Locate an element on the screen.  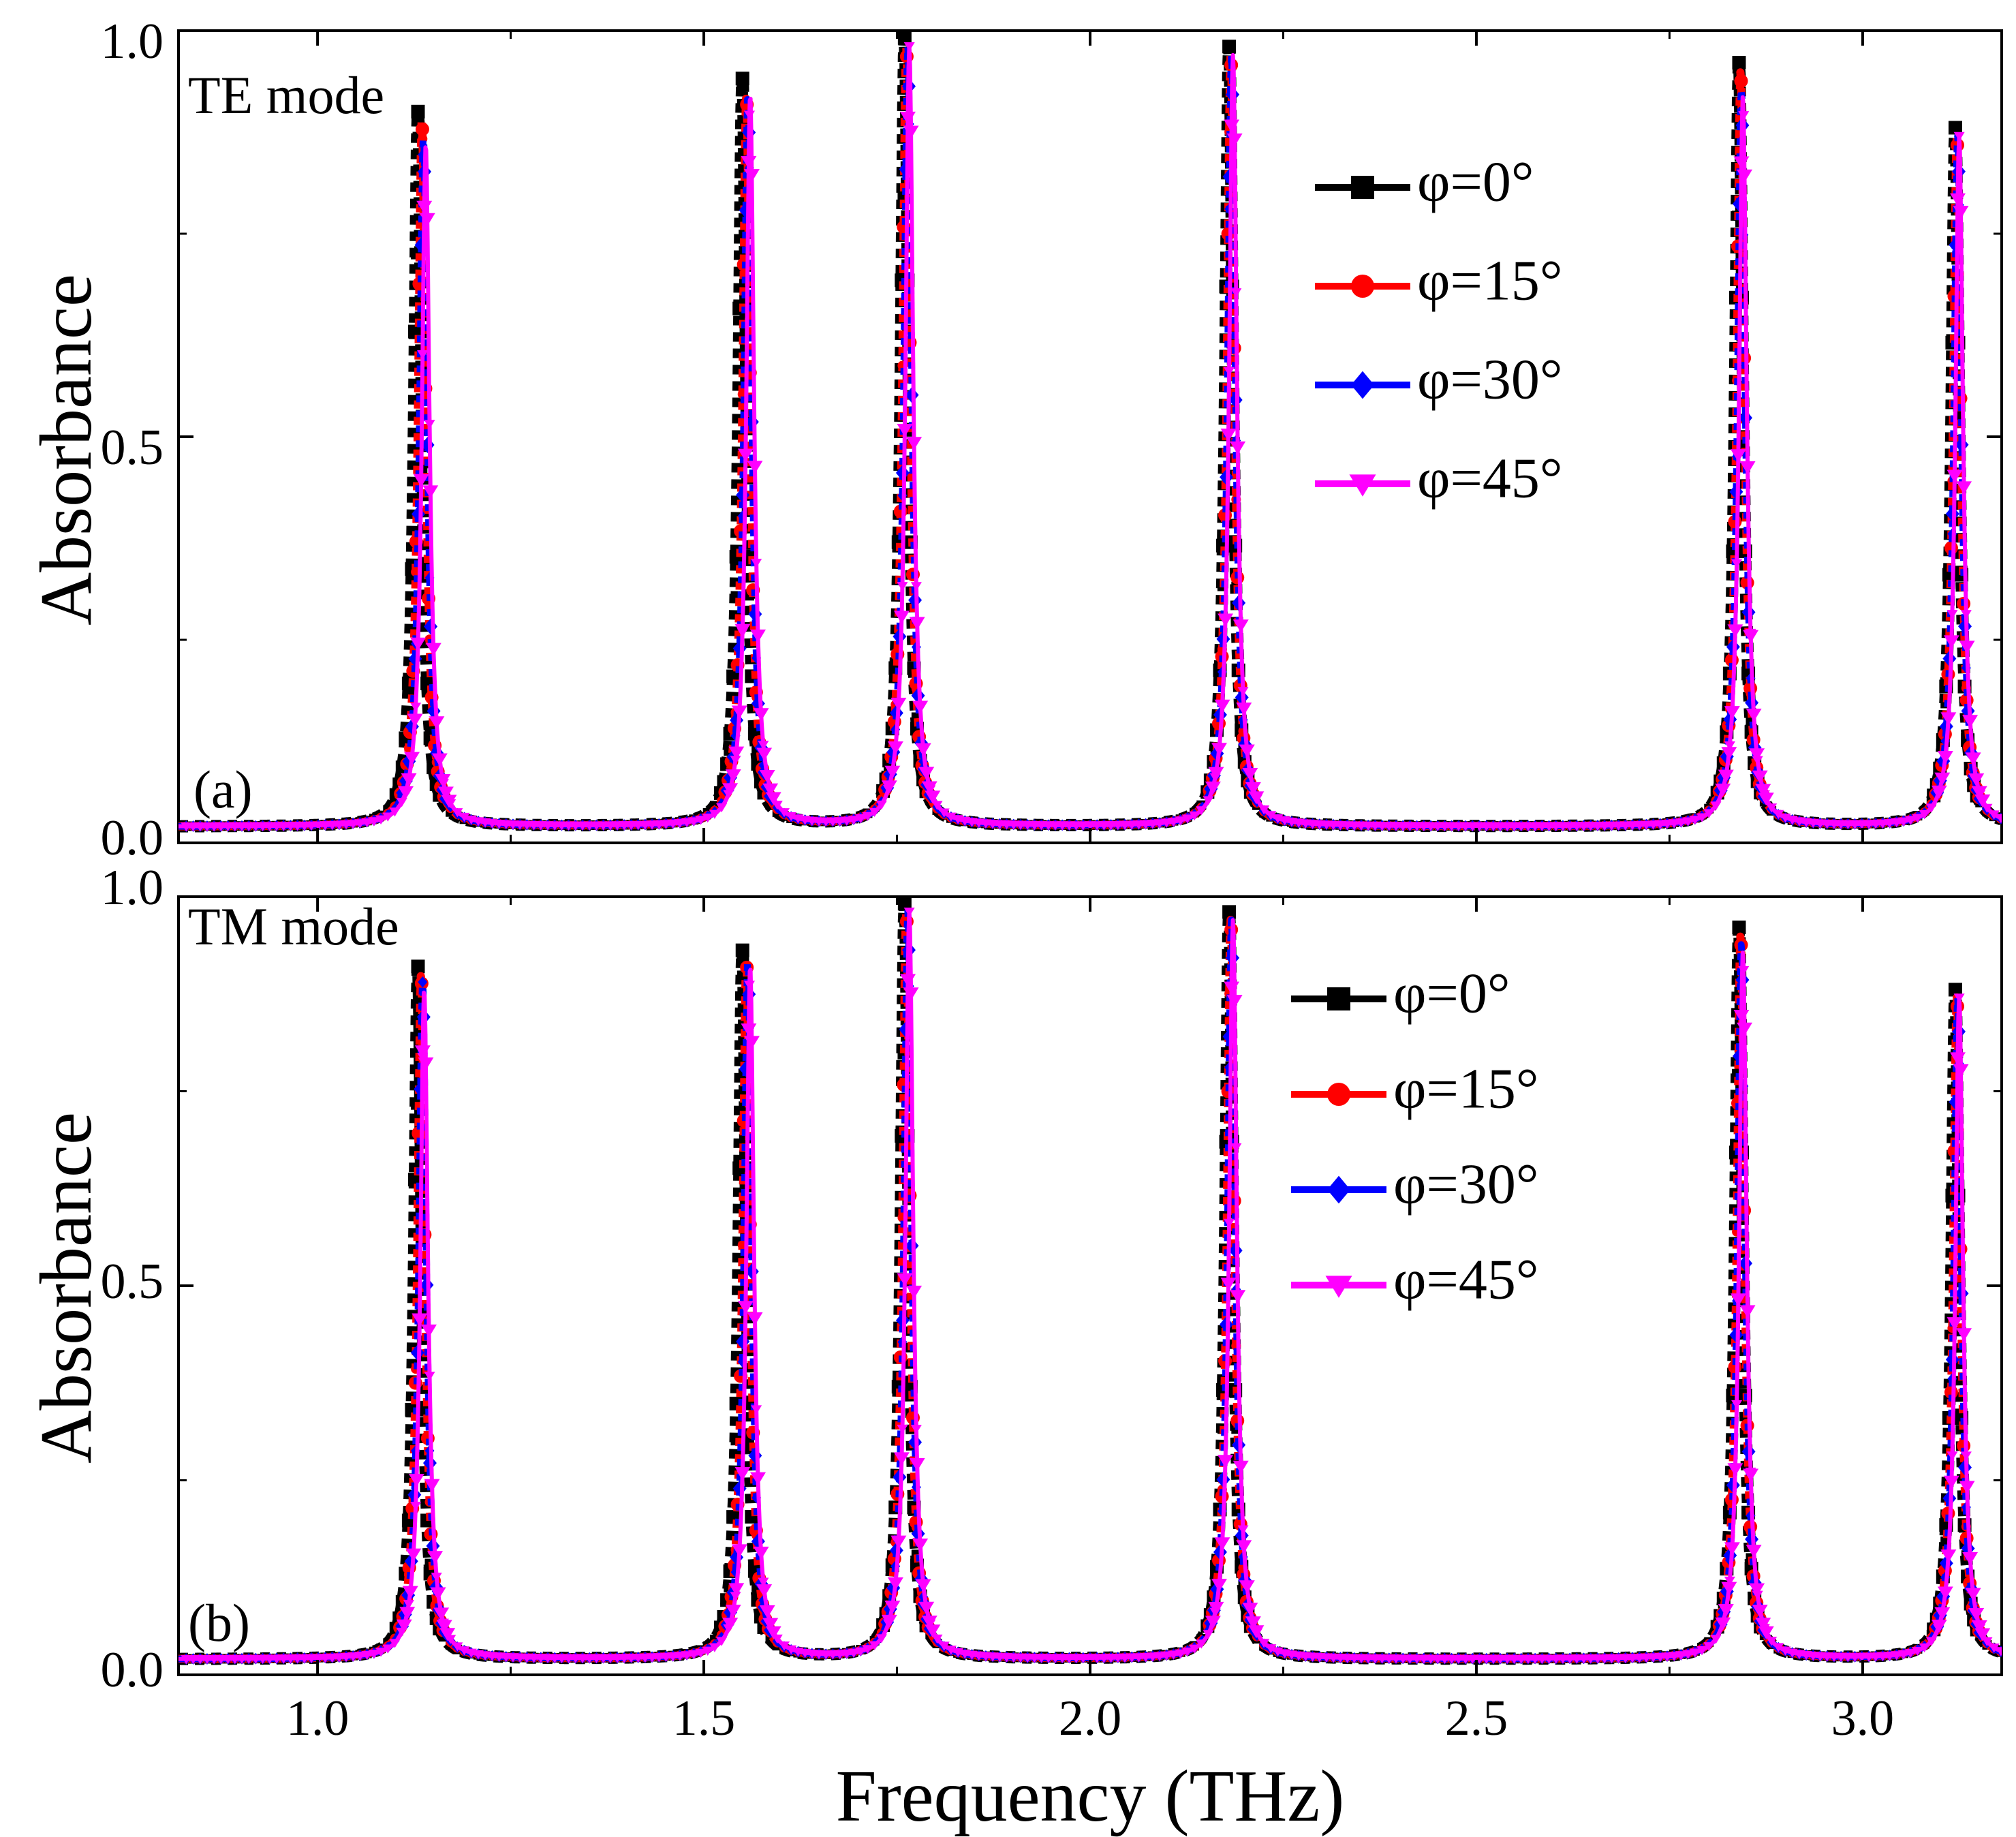
panel-b-ytick-0: 0.0 is located at coordinates (132, 1670).